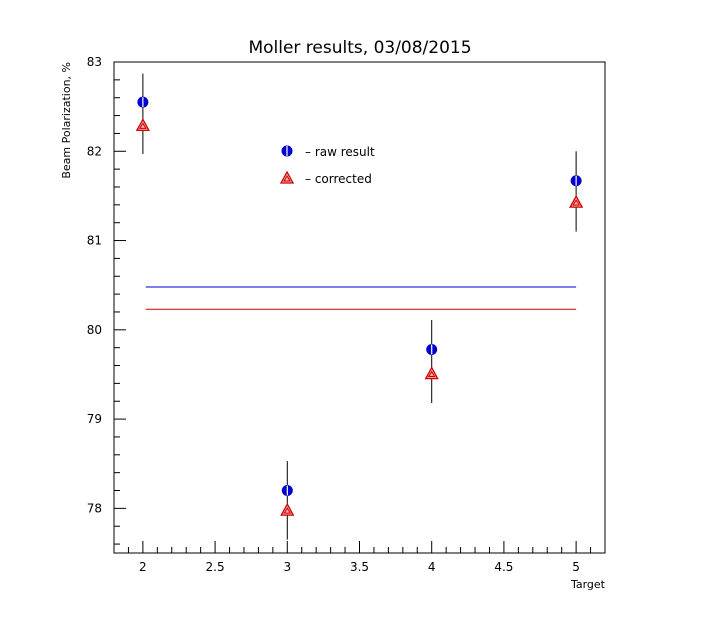 The image size is (720, 617). Describe the element at coordinates (361, 298) in the screenshot. I see `mean-lines` at that location.